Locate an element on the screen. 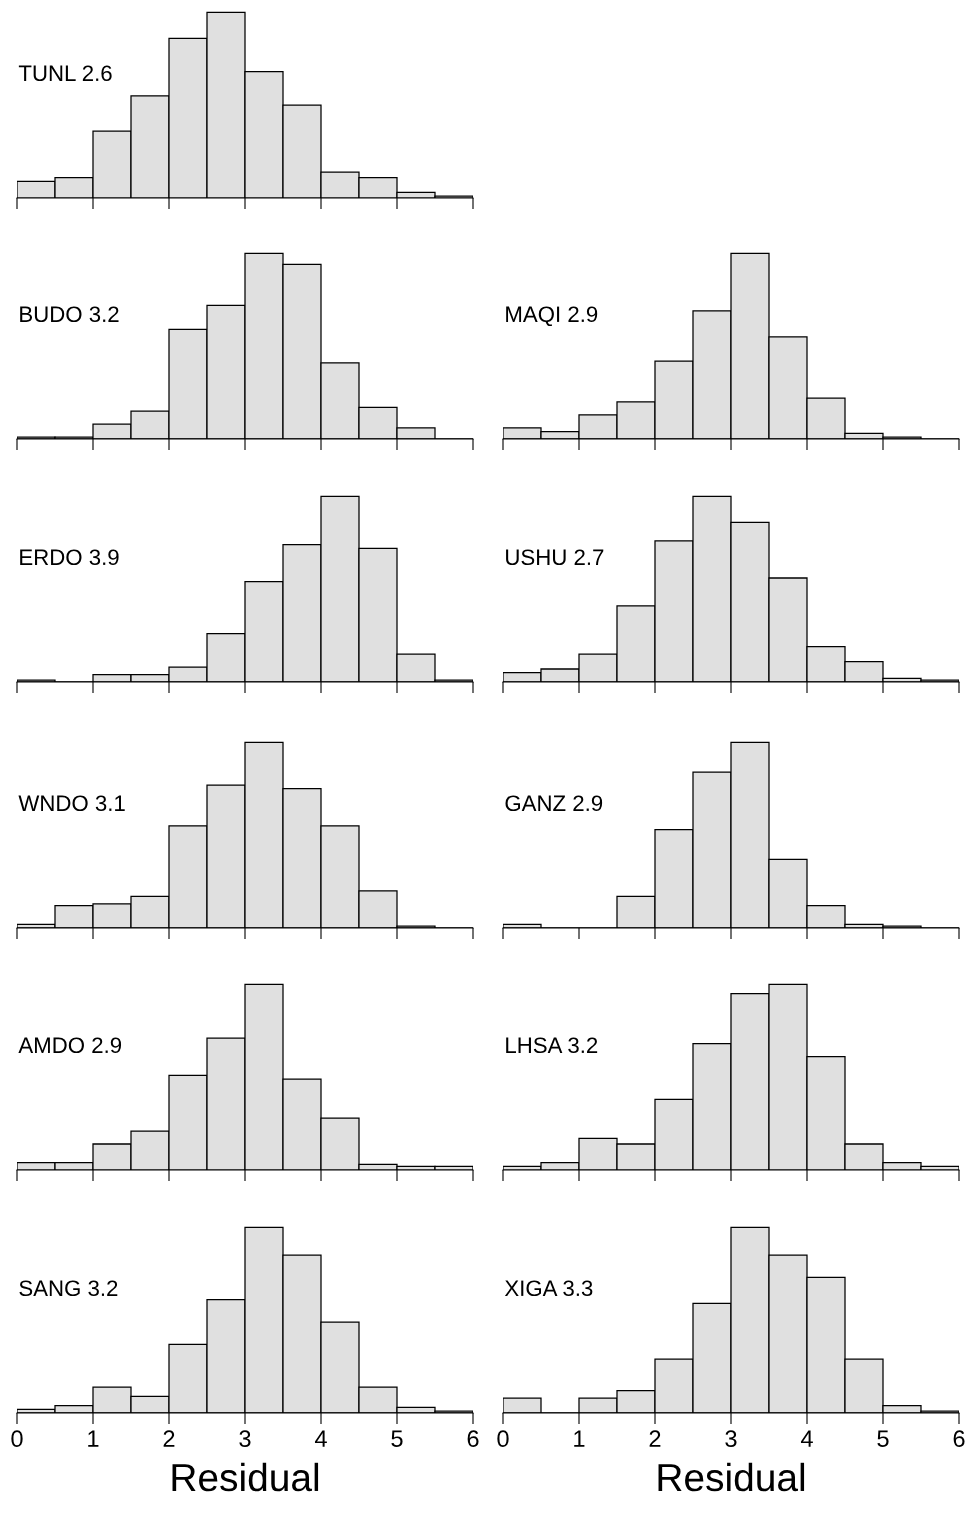 Image resolution: width=973 pixels, height=1514 pixels. text: USHU 2.7 is located at coordinates (555, 557).